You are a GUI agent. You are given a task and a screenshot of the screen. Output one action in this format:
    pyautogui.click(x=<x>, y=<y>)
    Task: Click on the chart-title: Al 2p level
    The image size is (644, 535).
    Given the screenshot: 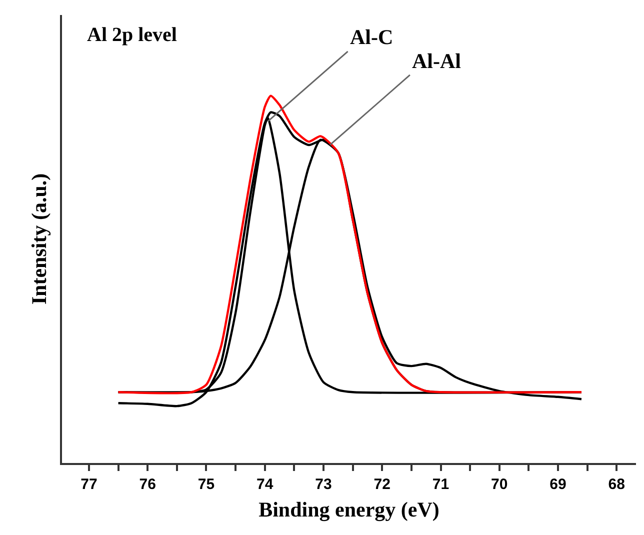 What is the action you would take?
    pyautogui.click(x=132, y=35)
    